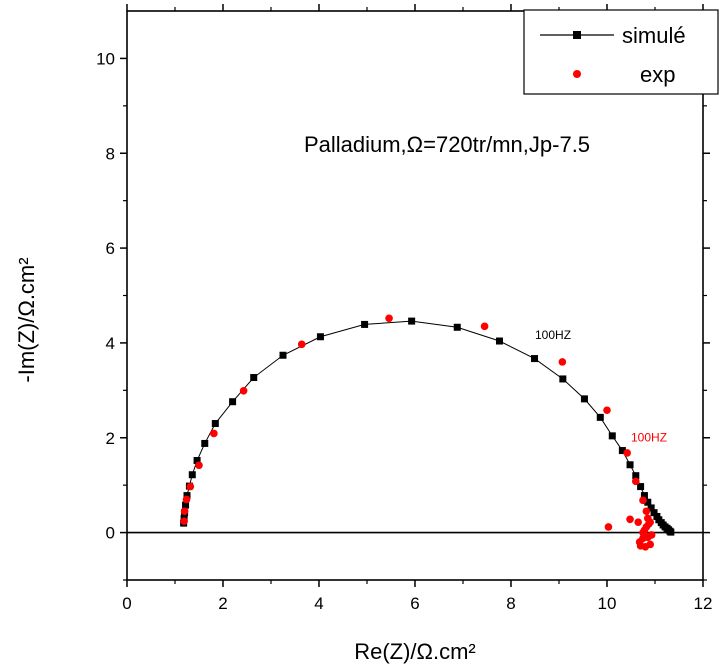 Image resolution: width=719 pixels, height=669 pixels. Describe the element at coordinates (110, 438) in the screenshot. I see `y-tick-label: 2` at that location.